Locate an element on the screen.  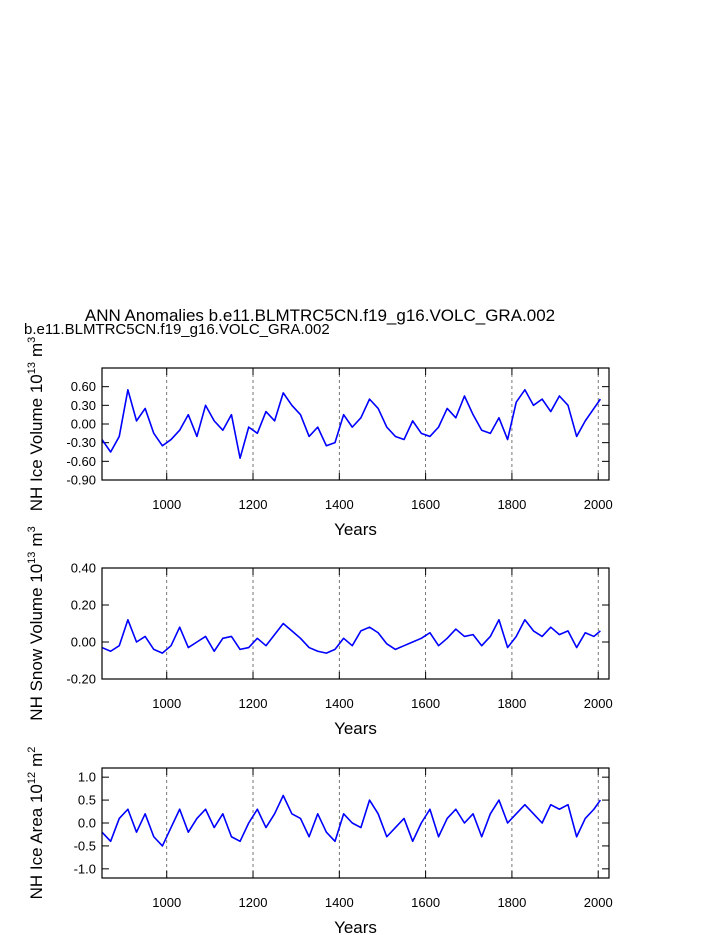
y-tick-label: -0.5 is located at coordinates (85, 845).